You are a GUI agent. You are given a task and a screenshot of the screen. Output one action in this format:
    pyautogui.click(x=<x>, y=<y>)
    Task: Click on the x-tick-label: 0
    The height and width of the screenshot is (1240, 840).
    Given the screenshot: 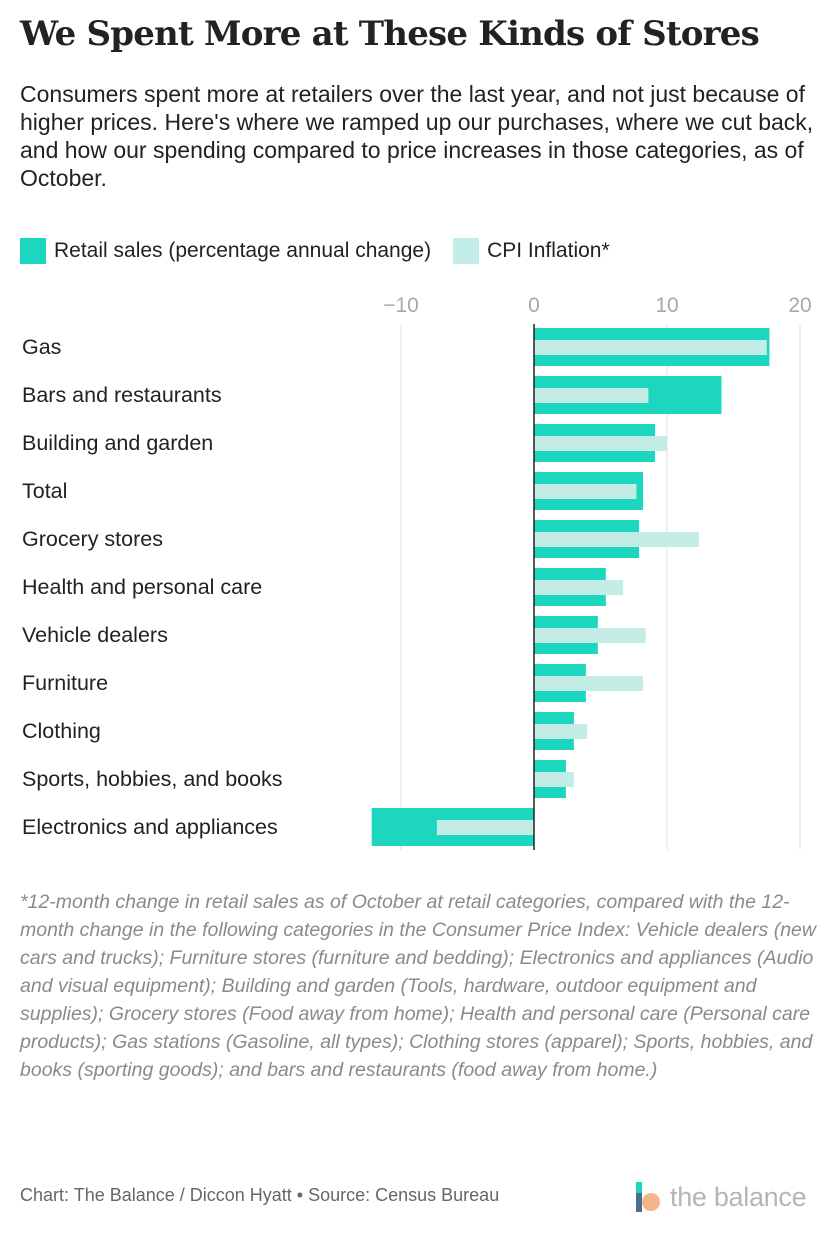 What is the action you would take?
    pyautogui.click(x=534, y=305)
    